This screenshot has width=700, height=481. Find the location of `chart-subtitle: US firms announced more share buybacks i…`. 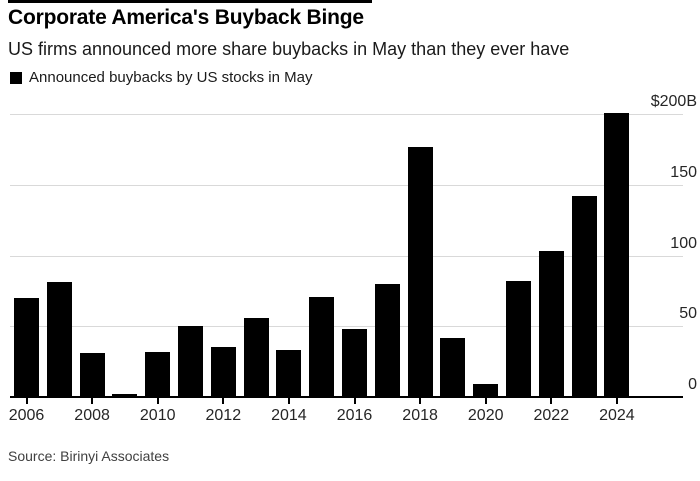

chart-subtitle: US firms announced more share buybacks i… is located at coordinates (289, 49).